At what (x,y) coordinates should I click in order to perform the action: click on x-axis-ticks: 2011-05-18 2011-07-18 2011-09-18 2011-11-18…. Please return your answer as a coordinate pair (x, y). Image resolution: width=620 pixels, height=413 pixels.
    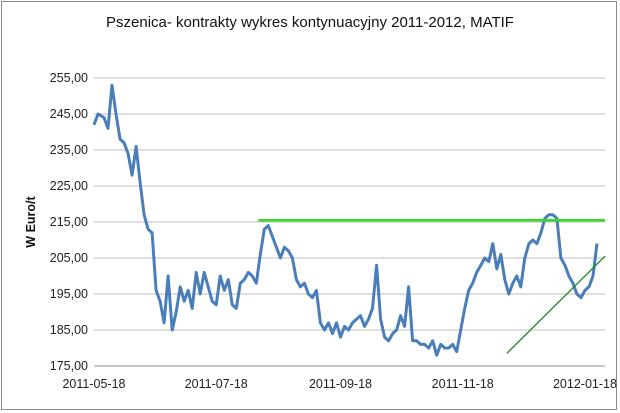
    Looking at the image, I should click on (339, 384).